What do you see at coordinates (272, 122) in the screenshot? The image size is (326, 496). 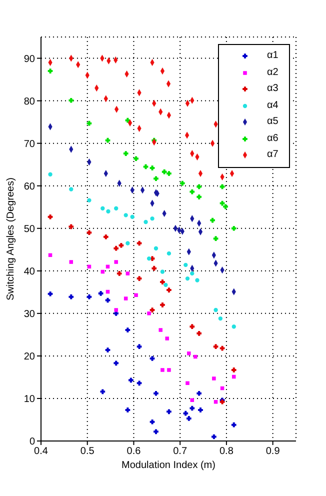 I see `legend-label: α5` at bounding box center [272, 122].